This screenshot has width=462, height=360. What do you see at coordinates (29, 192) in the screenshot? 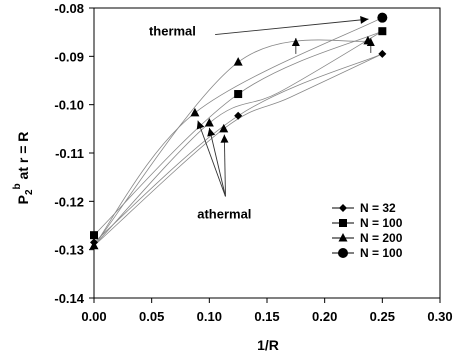
I see `y-axis-title-sub: 2` at bounding box center [29, 192].